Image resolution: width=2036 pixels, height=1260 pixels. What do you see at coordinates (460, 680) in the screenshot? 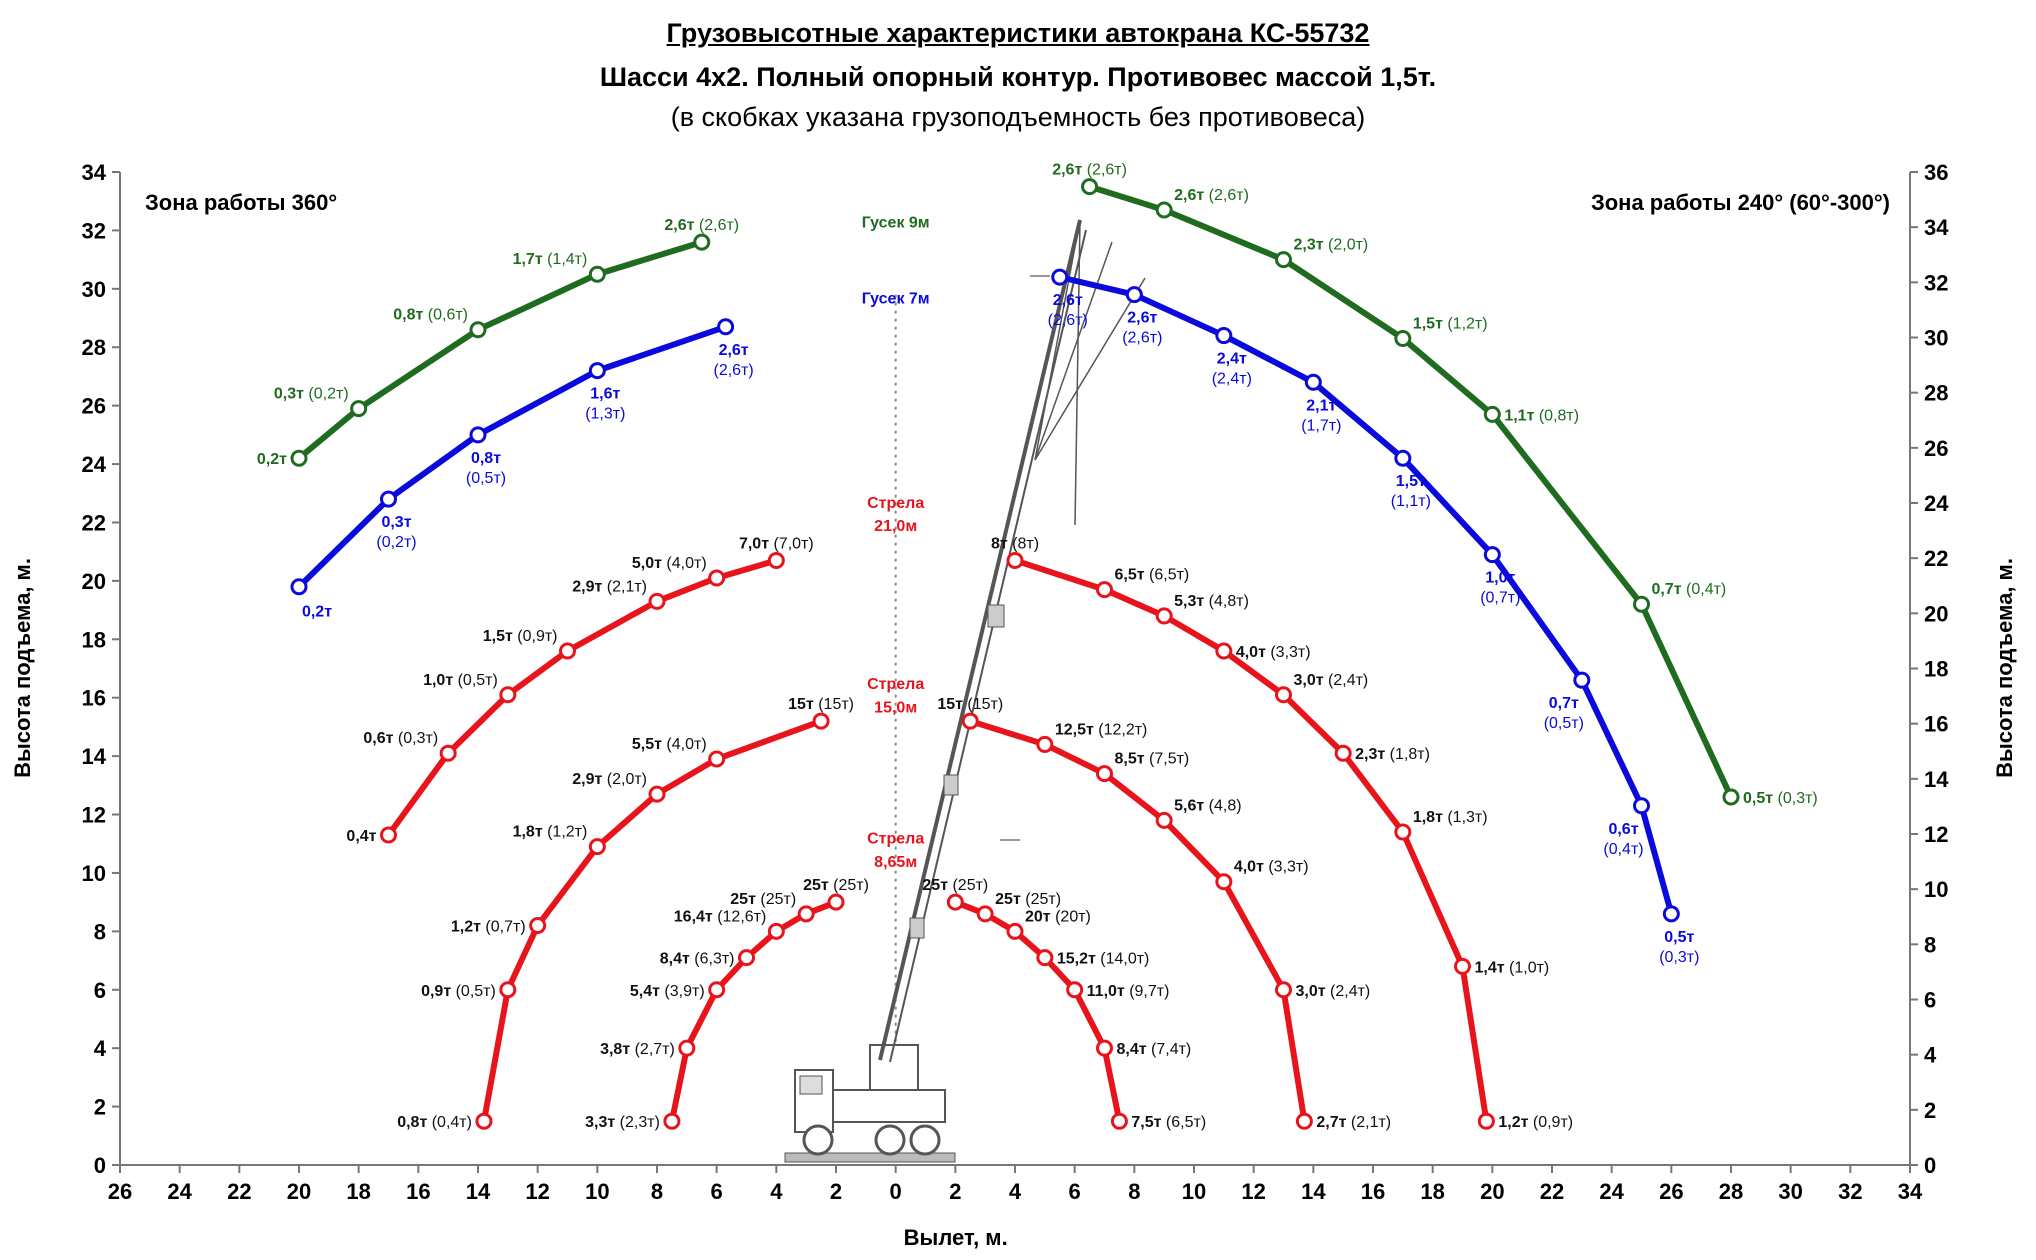
I see `data-label: 1,0т (0,5т)` at bounding box center [460, 680].